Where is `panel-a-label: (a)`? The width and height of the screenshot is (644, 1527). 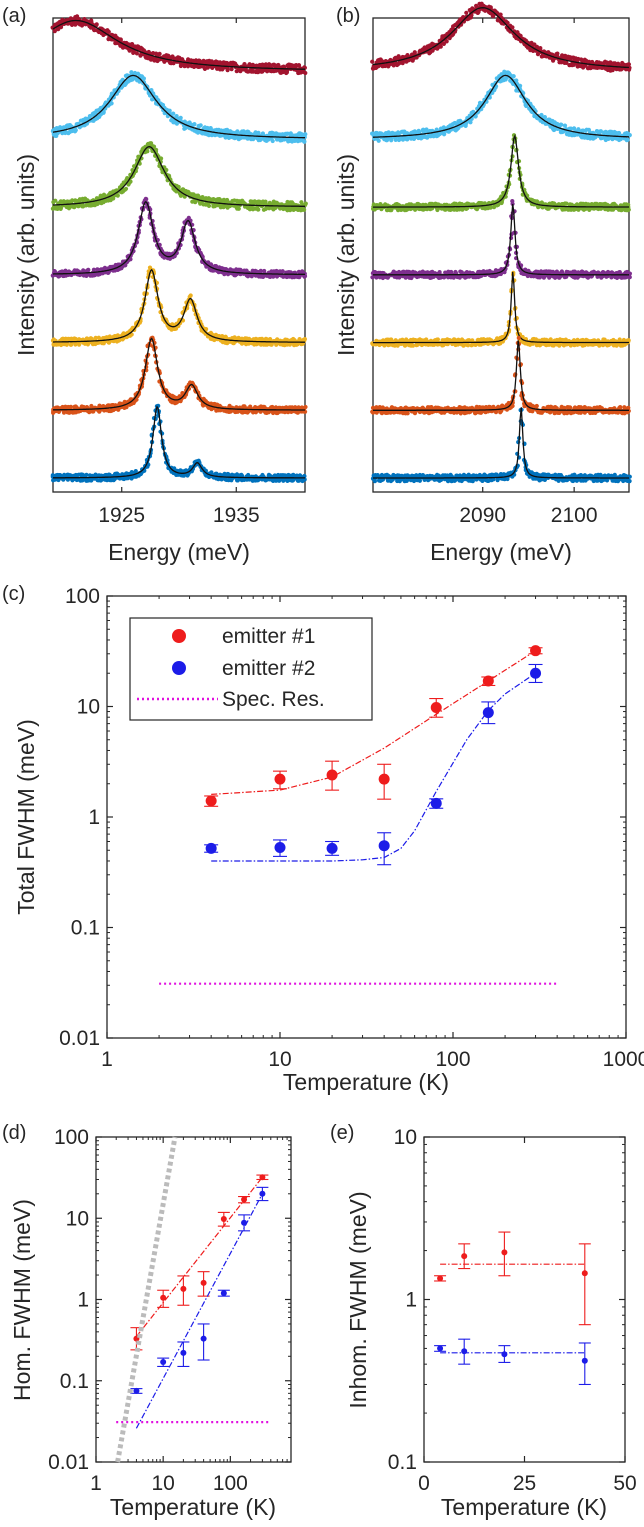 panel-a-label: (a) is located at coordinates (14, 16).